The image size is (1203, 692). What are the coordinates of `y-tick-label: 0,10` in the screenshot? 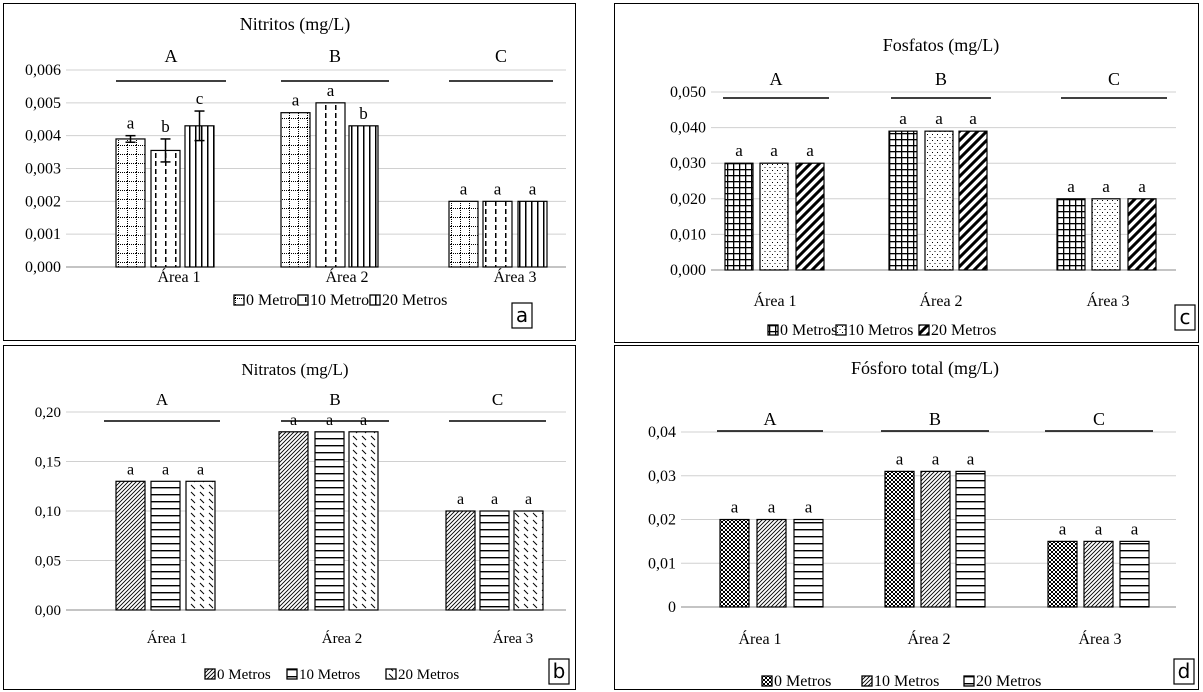 It's located at (48, 512).